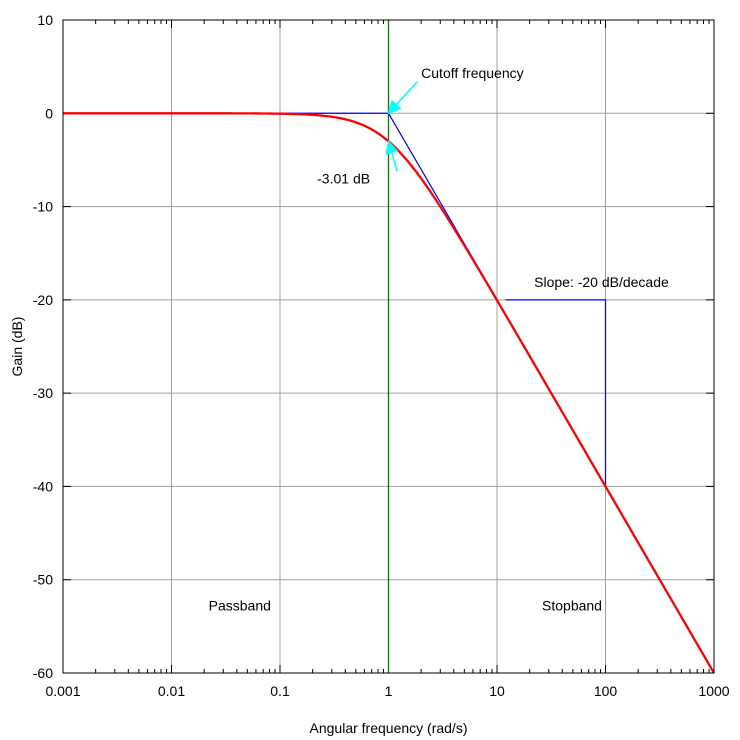 This screenshot has height=740, width=740. What do you see at coordinates (43, 673) in the screenshot?
I see `y-tick-label: -60` at bounding box center [43, 673].